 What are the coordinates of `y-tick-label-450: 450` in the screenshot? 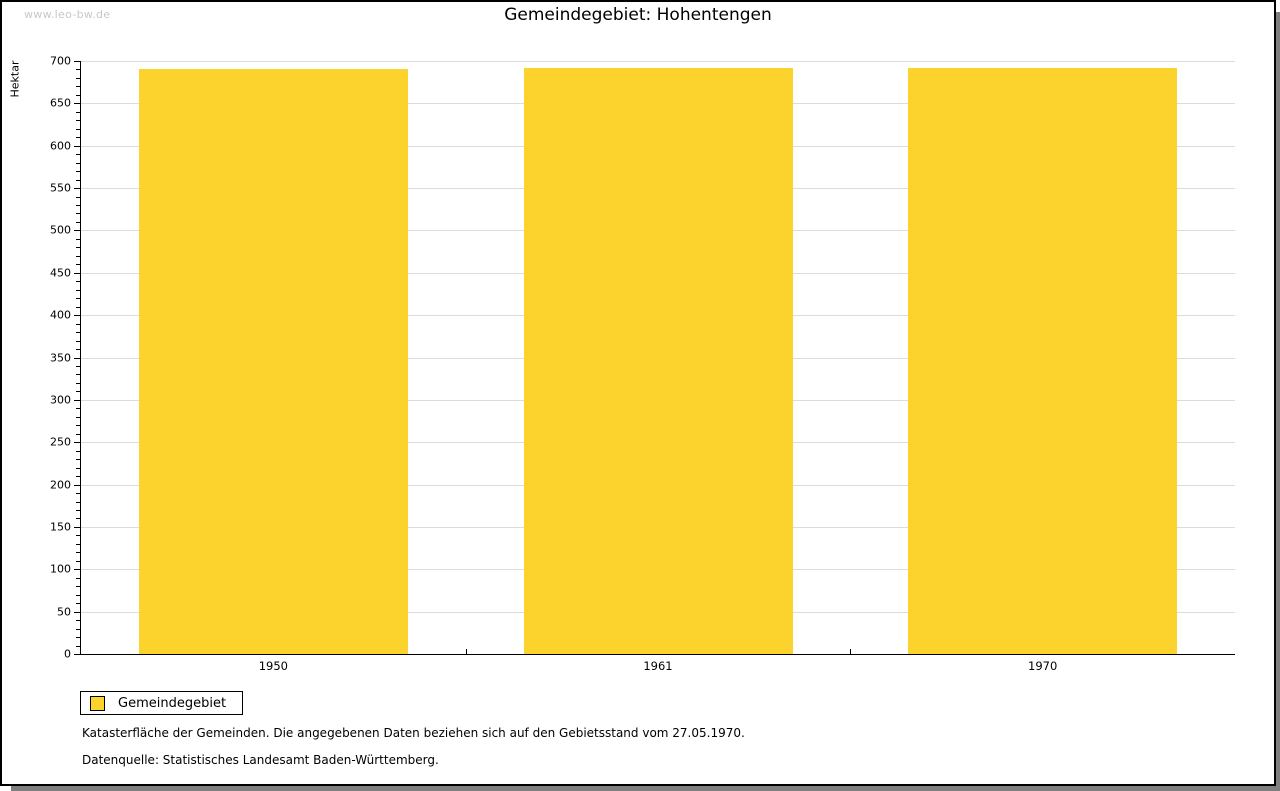 It's located at (60, 273).